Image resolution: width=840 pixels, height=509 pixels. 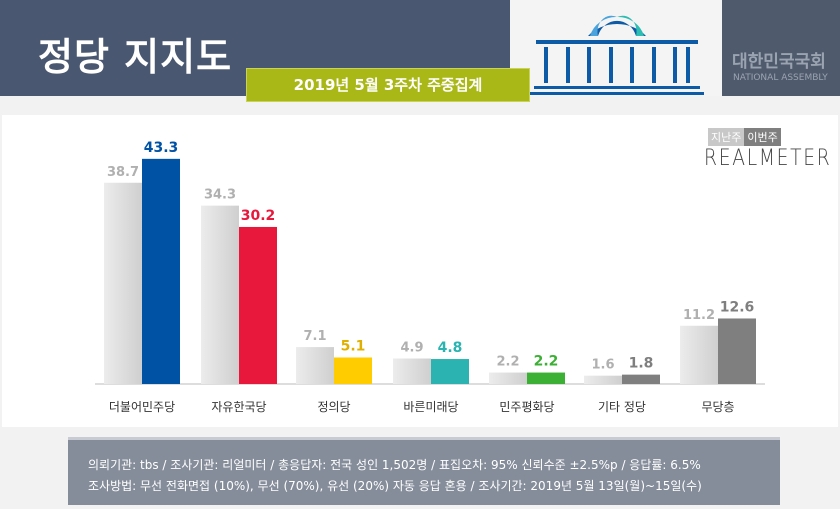 What do you see at coordinates (737, 307) in the screenshot?
I see `value-label-curr: 12.6` at bounding box center [737, 307].